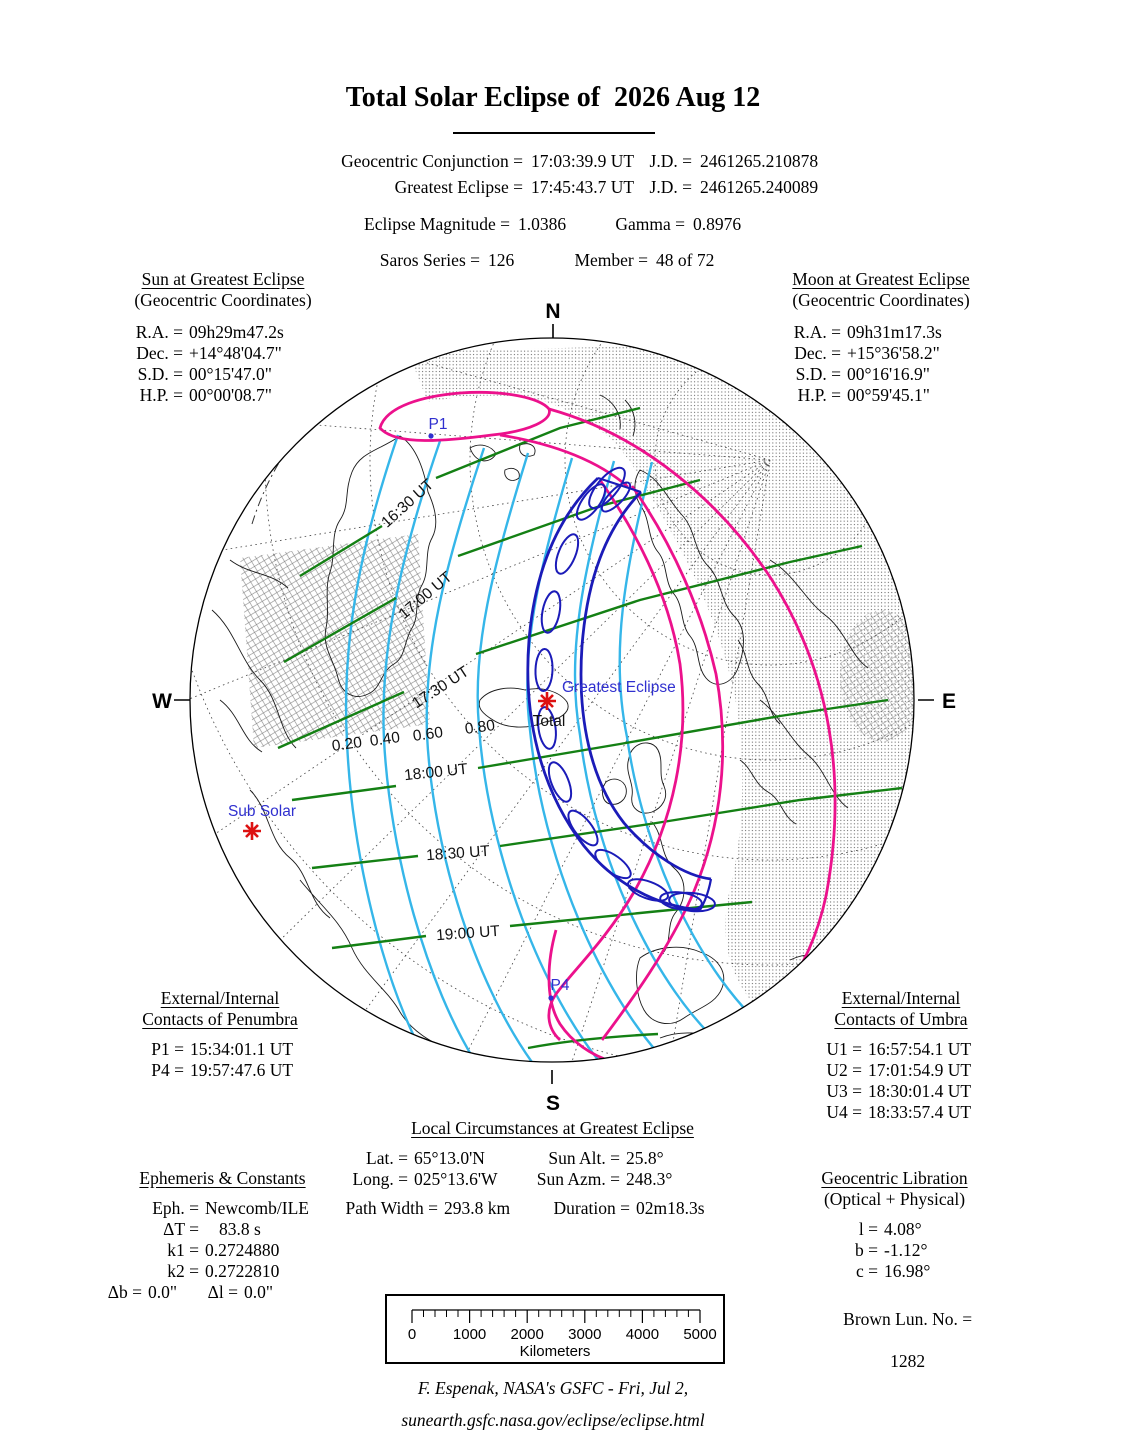 This screenshot has height=1452, width=1121. Describe the element at coordinates (881, 279) in the screenshot. I see `moon-block-title: Moon at Greatest Eclipse` at that location.